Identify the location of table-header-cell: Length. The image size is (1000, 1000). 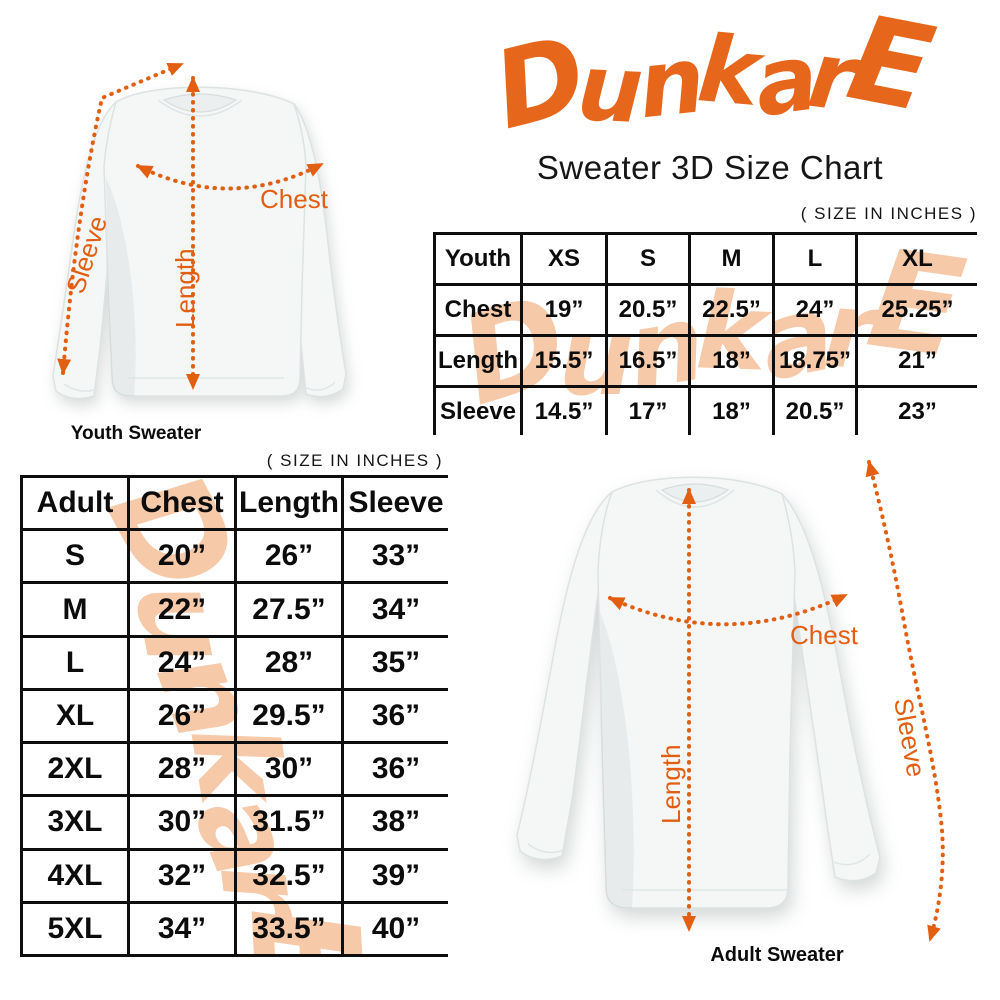
(289, 503).